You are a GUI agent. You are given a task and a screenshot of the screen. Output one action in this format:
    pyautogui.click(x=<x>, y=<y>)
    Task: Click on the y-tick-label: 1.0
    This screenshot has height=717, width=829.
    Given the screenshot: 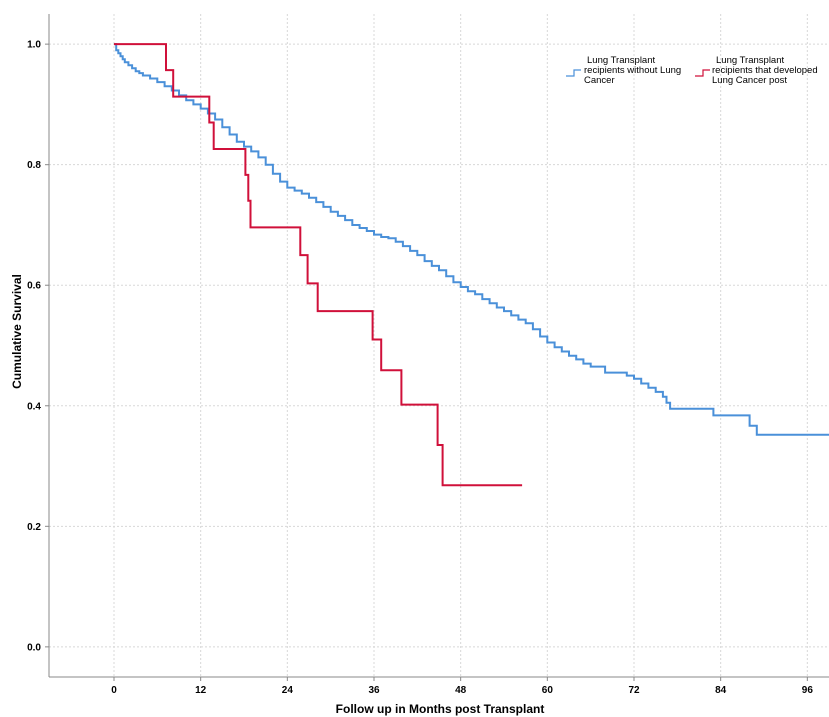 What is the action you would take?
    pyautogui.click(x=34, y=45)
    